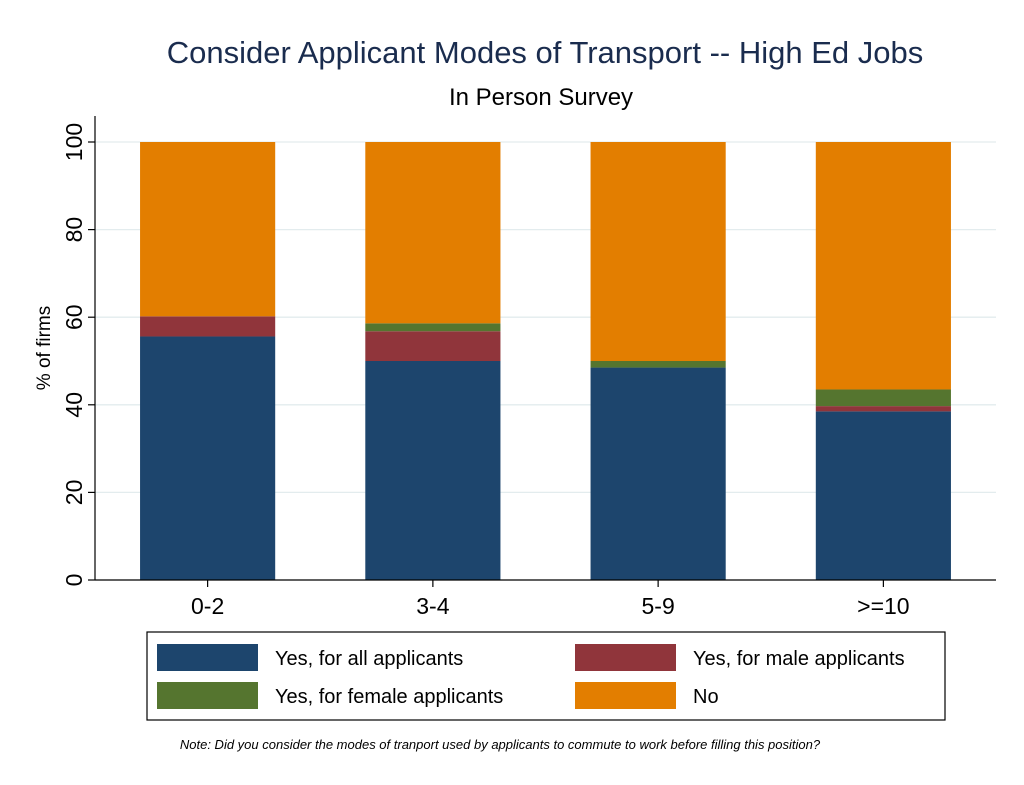 Image resolution: width=1024 pixels, height=785 pixels. What do you see at coordinates (706, 697) in the screenshot?
I see `legend-label: No` at bounding box center [706, 697].